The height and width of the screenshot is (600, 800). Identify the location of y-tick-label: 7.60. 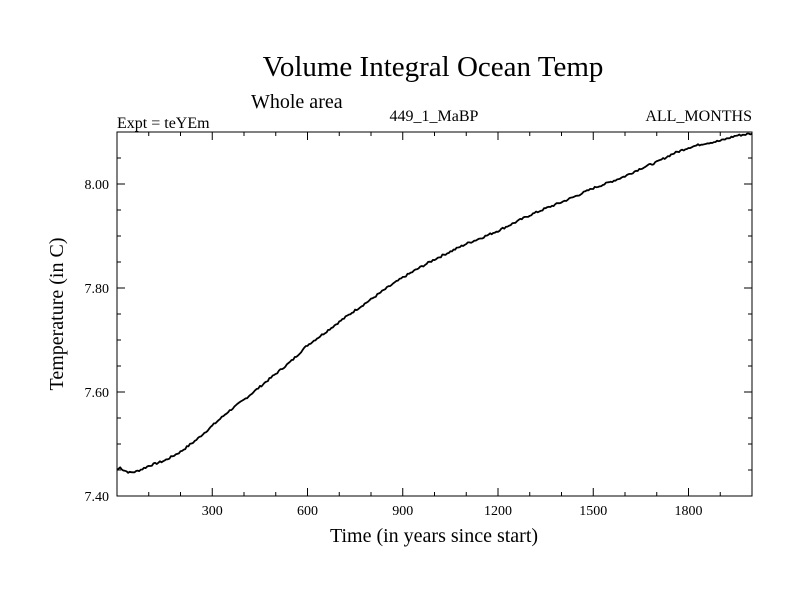
(97, 393).